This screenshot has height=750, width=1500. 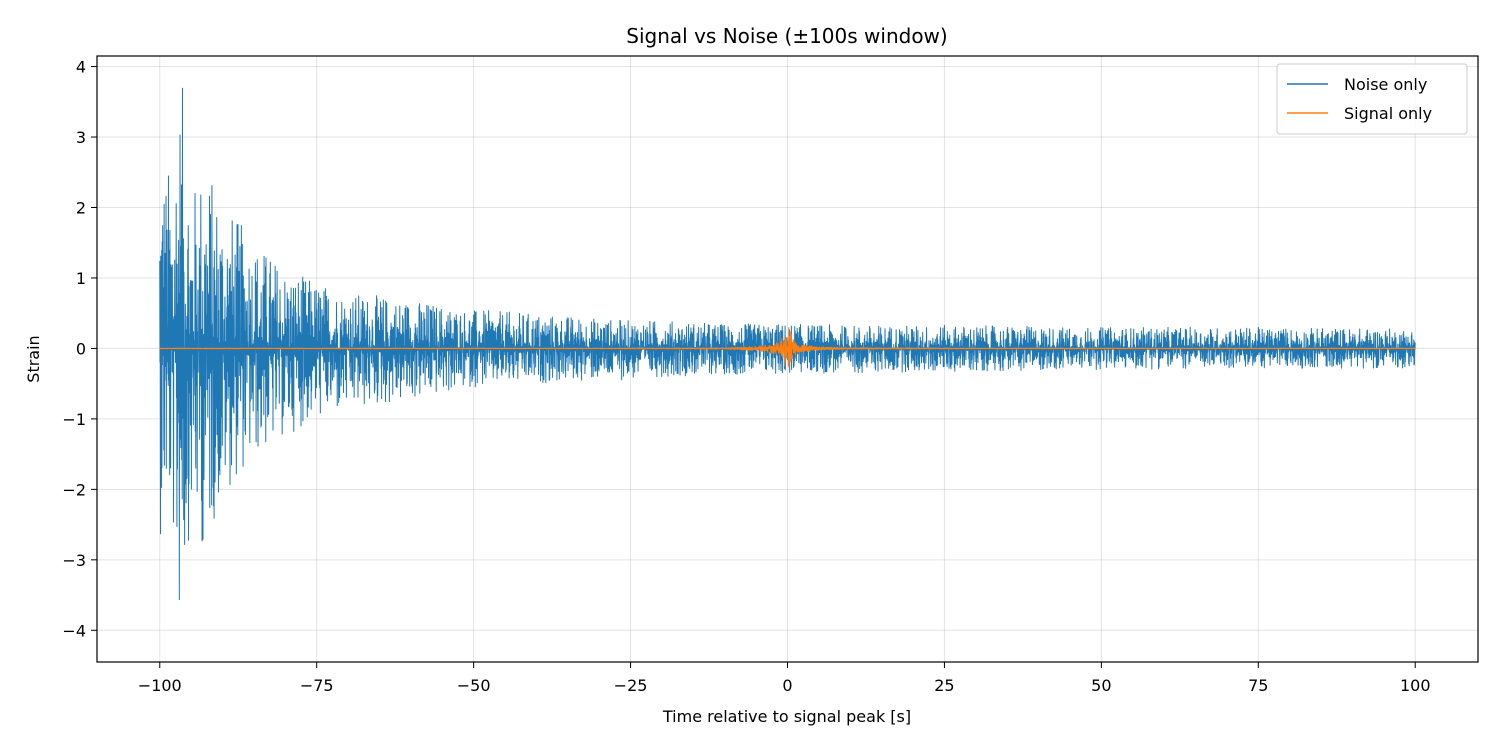 I want to click on y-axis: −4 −3 −2 −1 0 1 2 3 4, so click(x=79, y=349).